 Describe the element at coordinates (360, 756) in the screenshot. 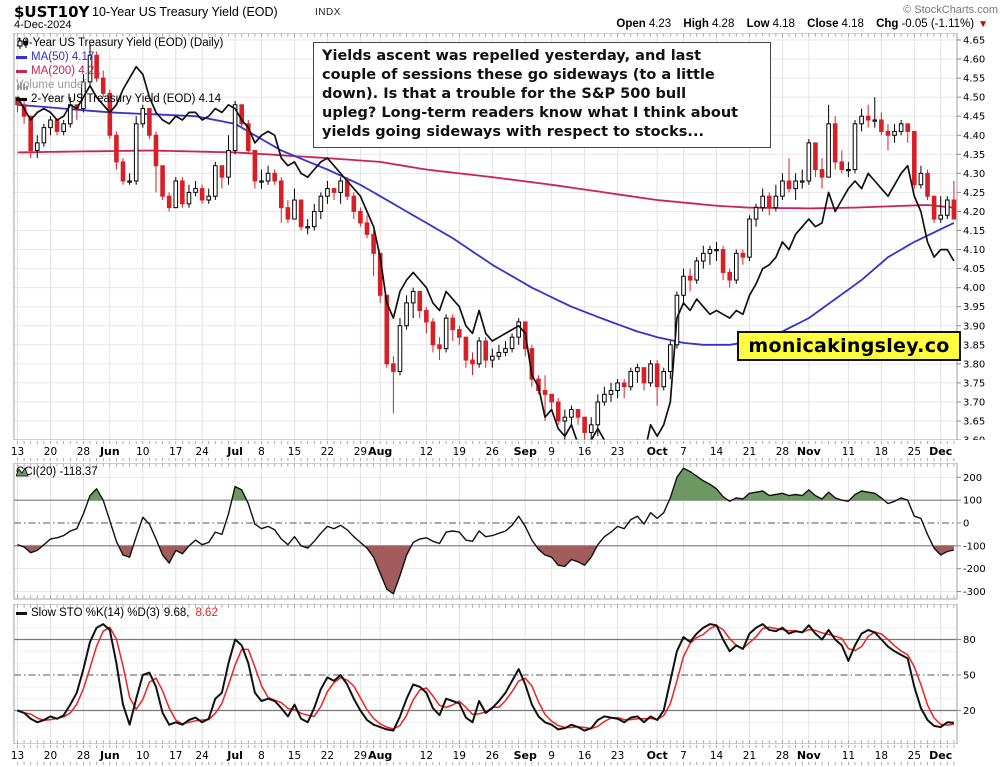

I see `x-axis-label: 29` at that location.